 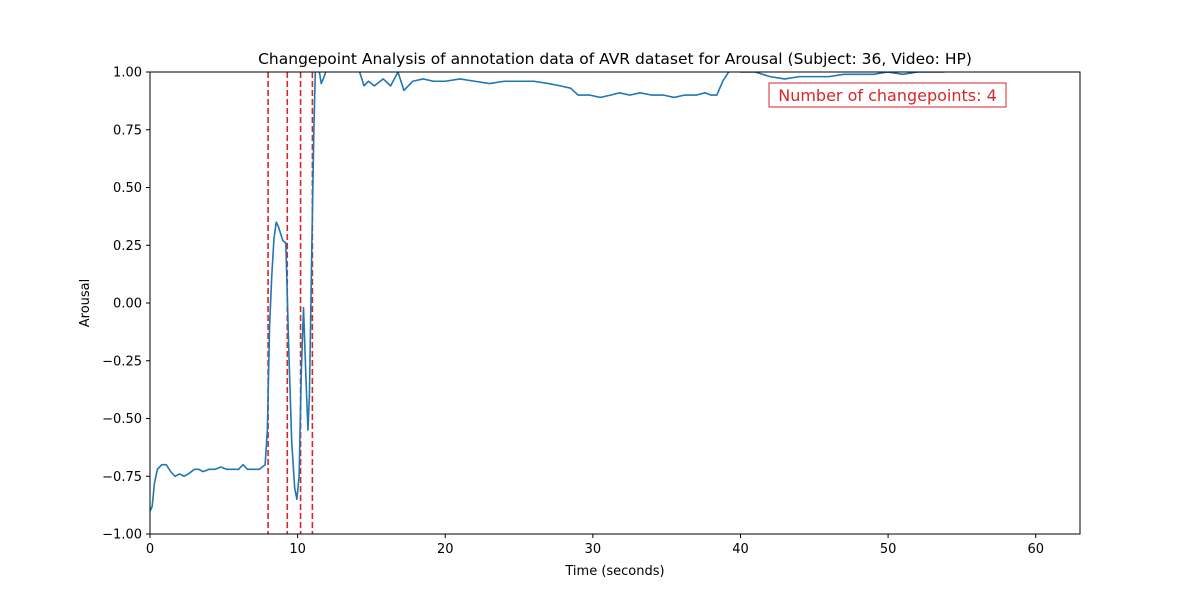 I want to click on x-axis-label: Time (seconds), so click(x=614, y=571).